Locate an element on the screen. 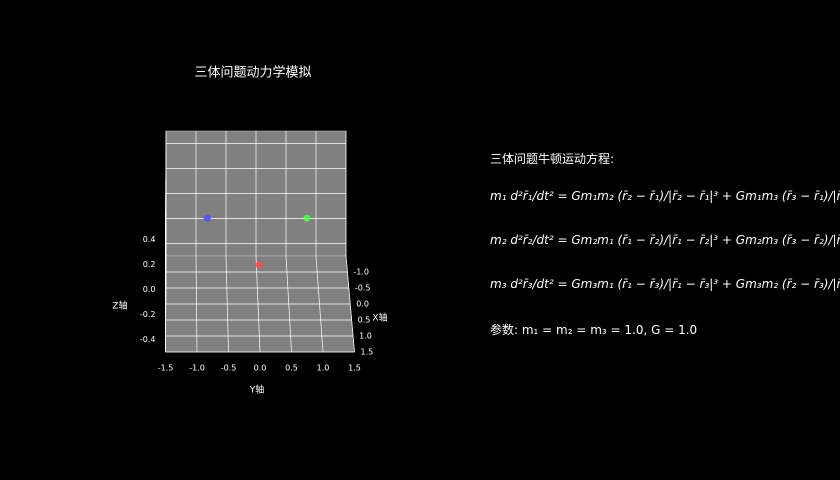  z-tick-label: -0.2 is located at coordinates (148, 314).